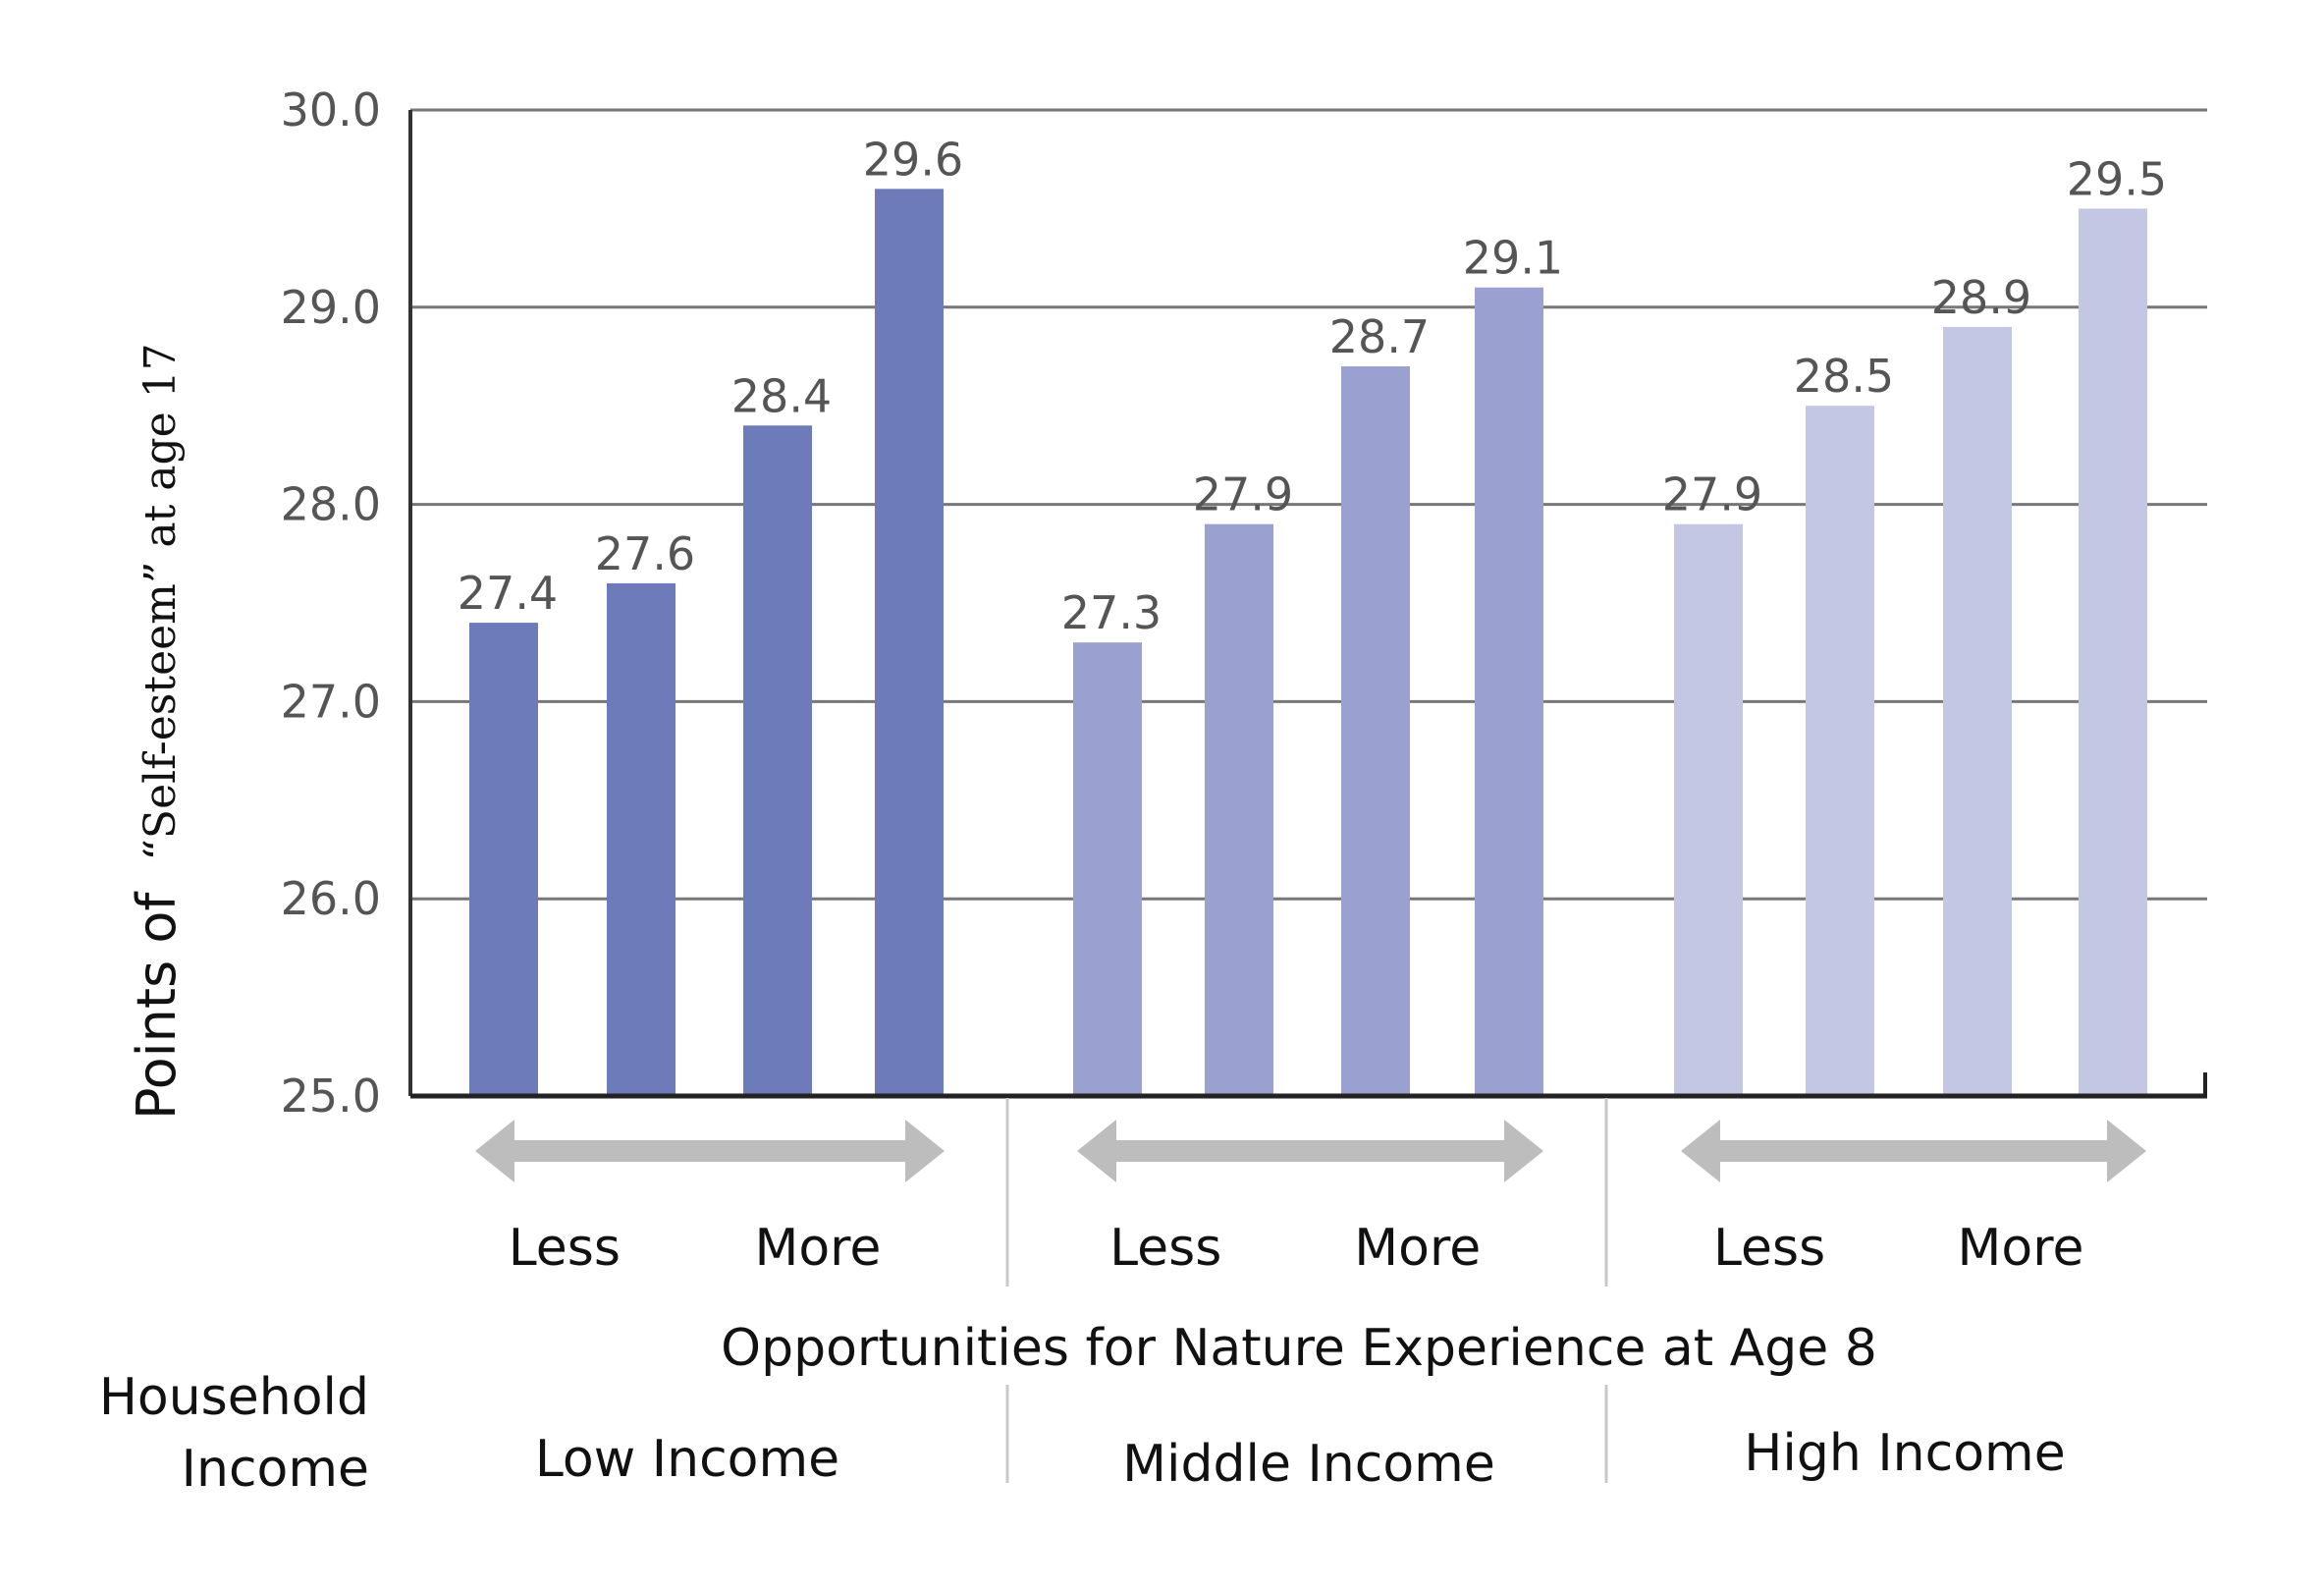 Image resolution: width=2324 pixels, height=1590 pixels. What do you see at coordinates (331, 110) in the screenshot?
I see `y-tick-label: 30.0` at bounding box center [331, 110].